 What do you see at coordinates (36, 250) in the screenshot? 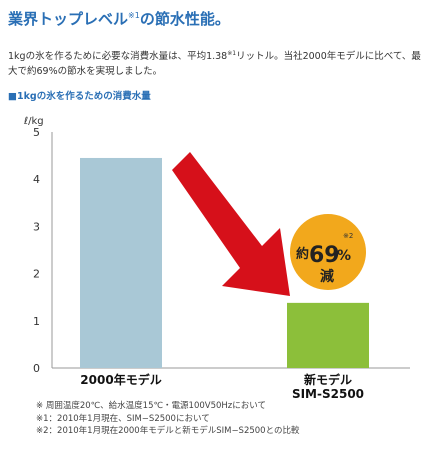
I see `y-axis-ticks: 0 1 2 3 4 5` at bounding box center [36, 250].